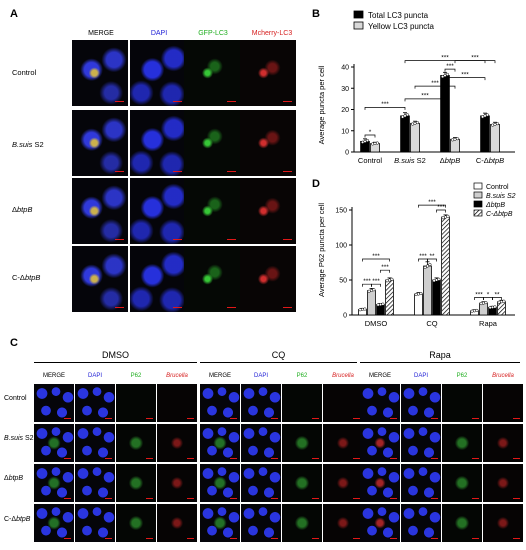  Describe the element at coordinates (398, 15) in the screenshot. I see `legend-label: Total LC3 puncta` at that location.